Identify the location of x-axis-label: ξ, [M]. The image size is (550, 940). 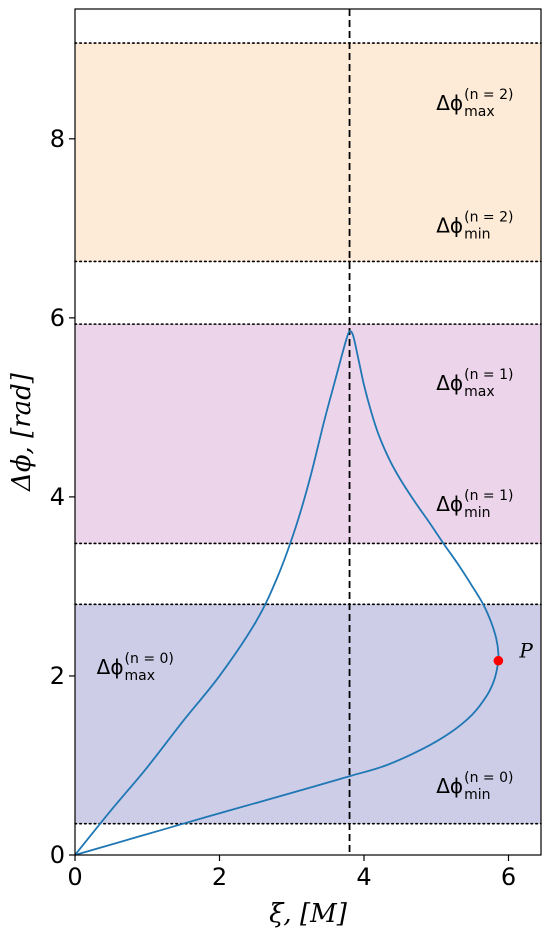
(308, 914).